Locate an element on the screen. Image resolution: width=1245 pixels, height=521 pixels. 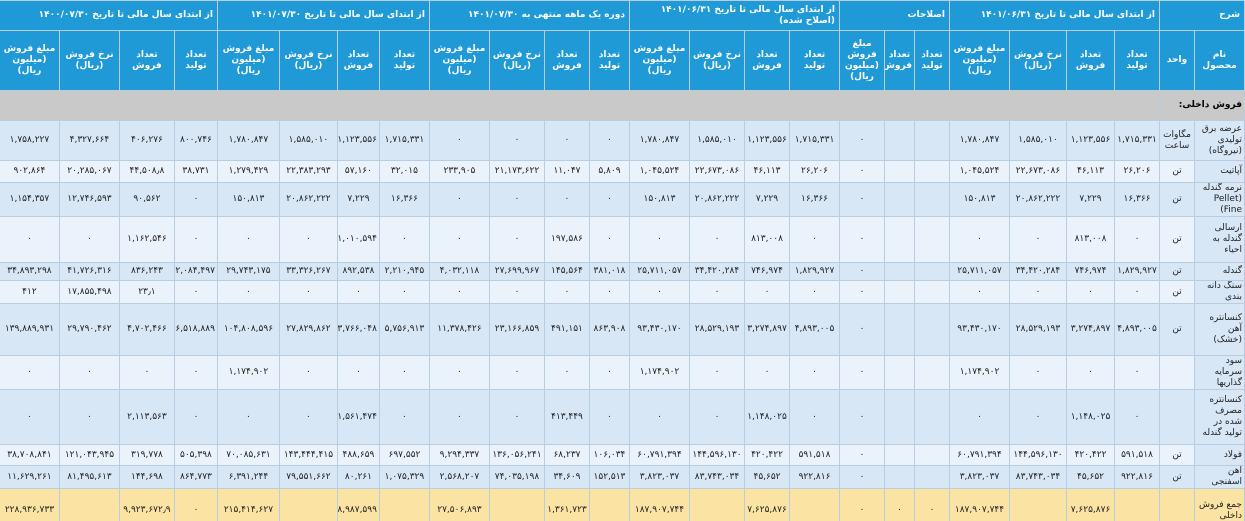
cell: ۸۶۳,۹۰۸ is located at coordinates (609, 329).